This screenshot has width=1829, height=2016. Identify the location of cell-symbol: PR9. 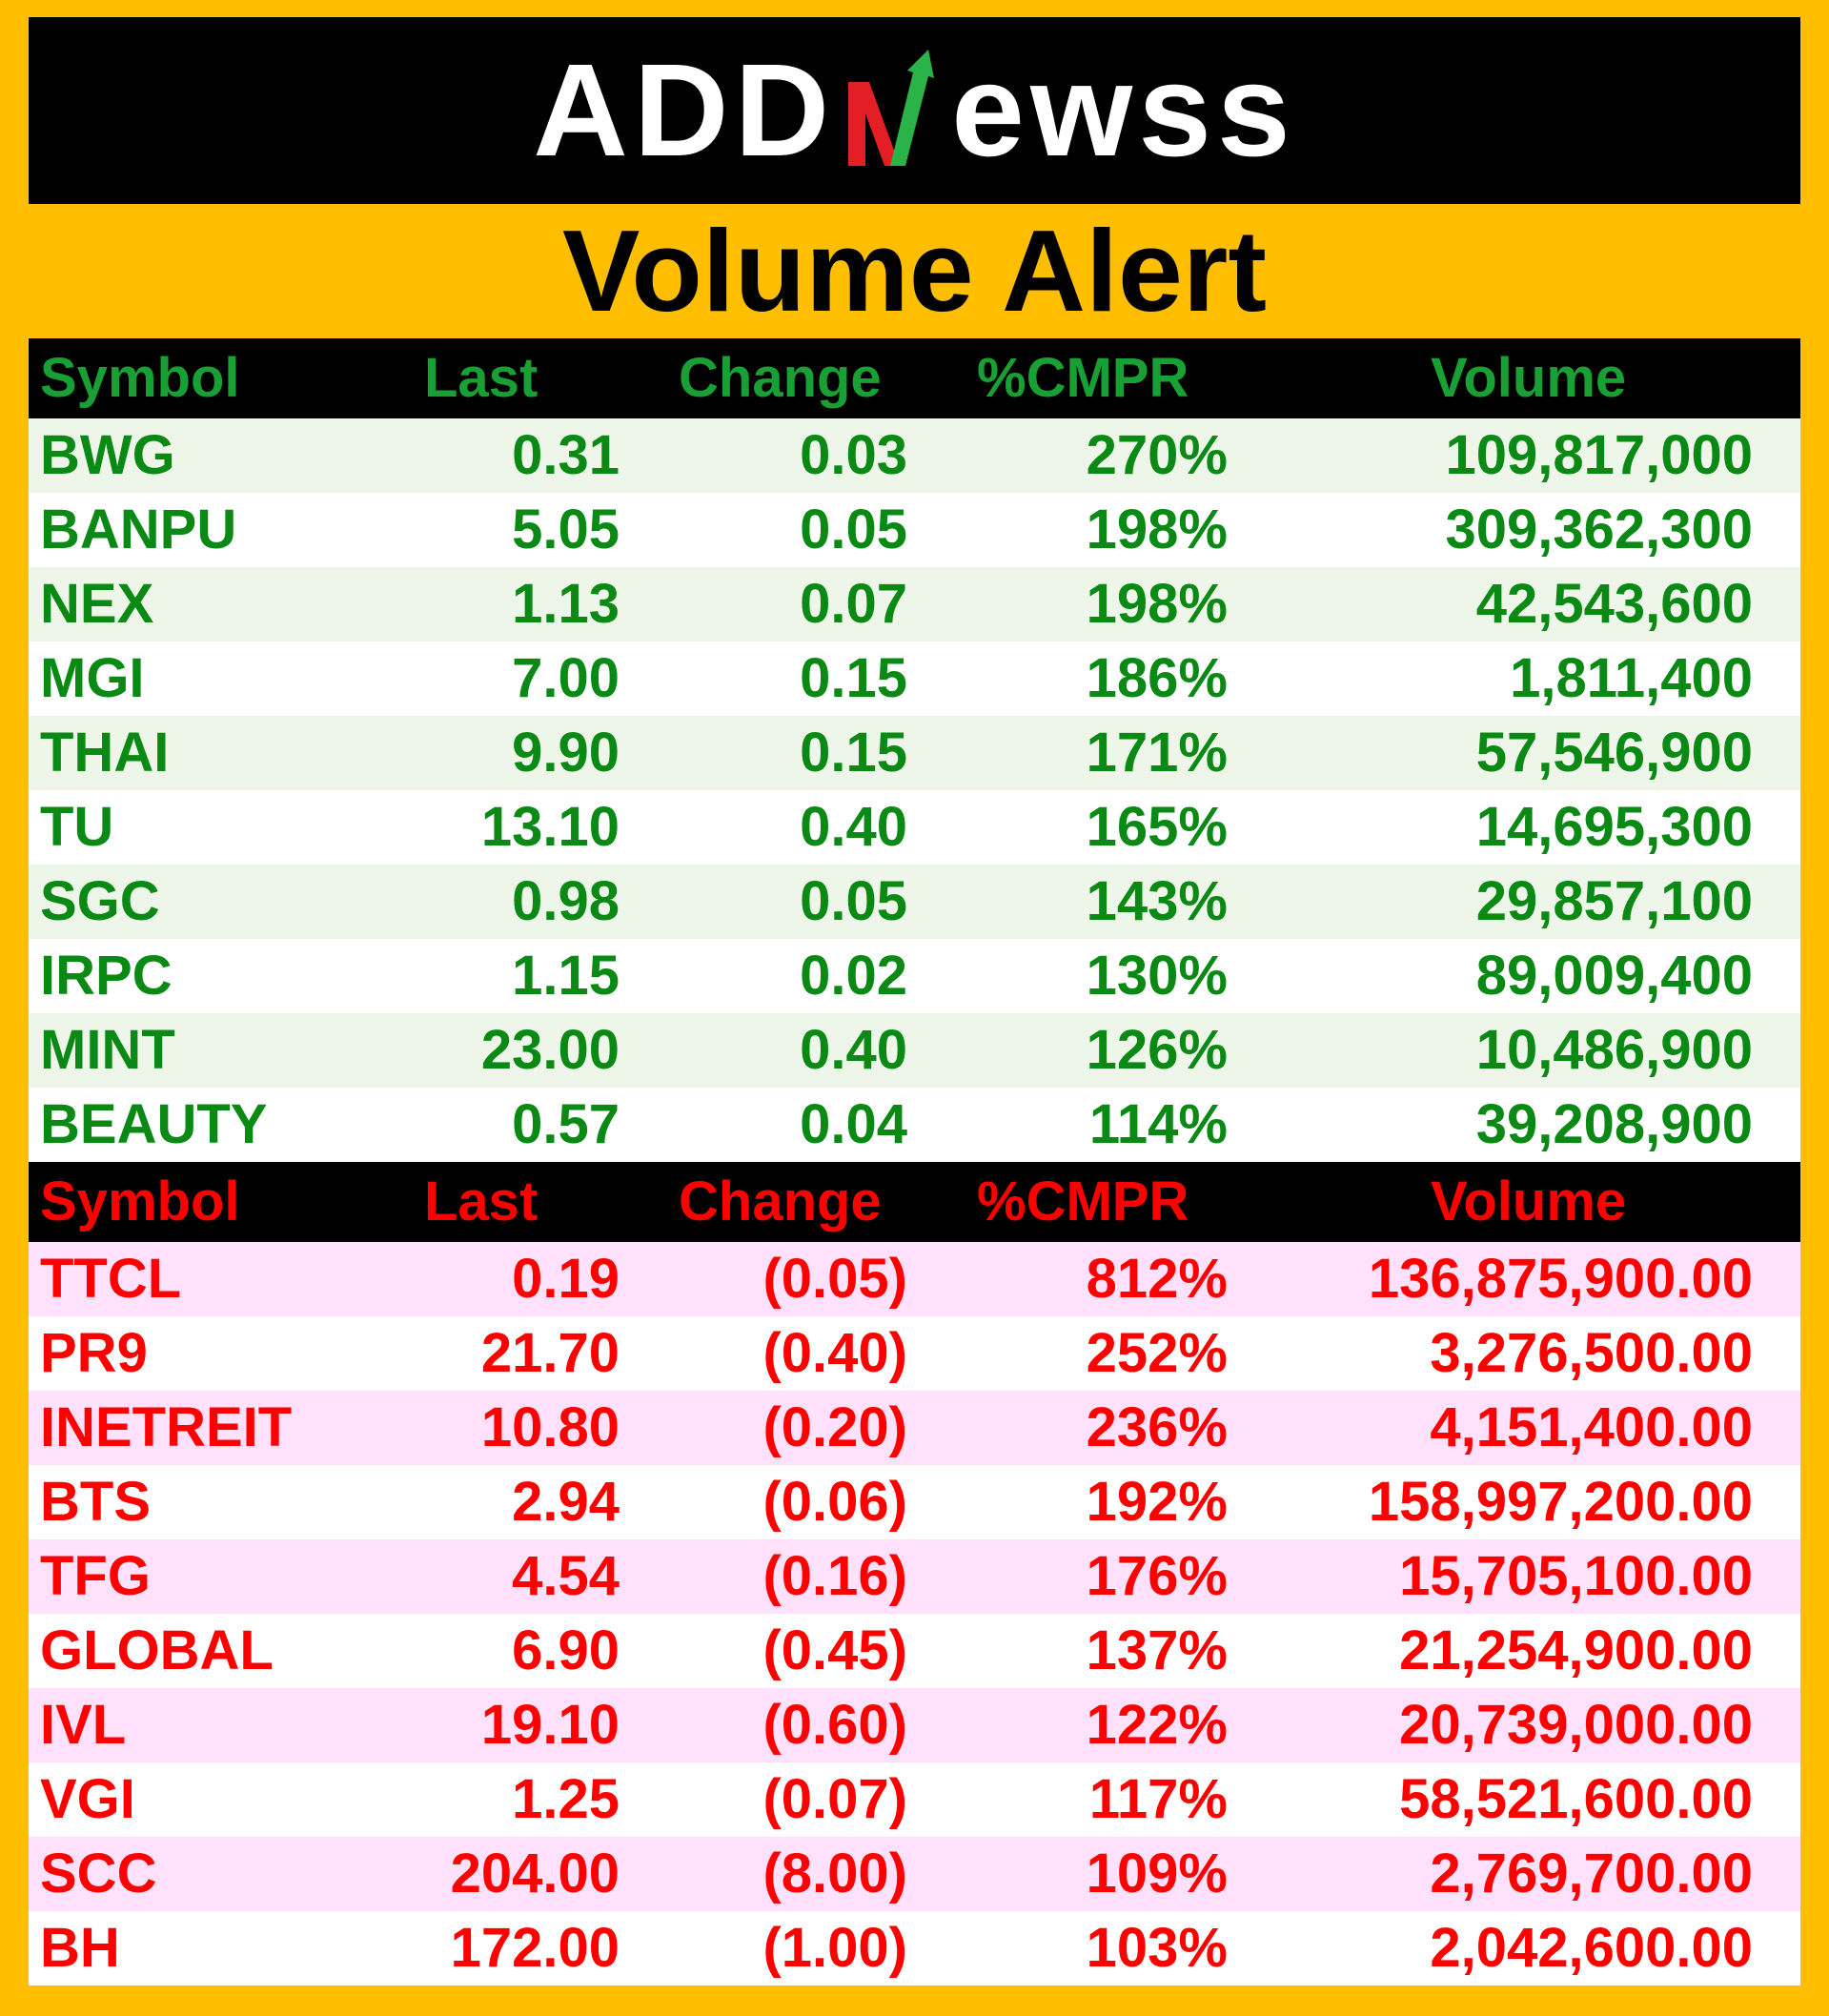
(94, 1353).